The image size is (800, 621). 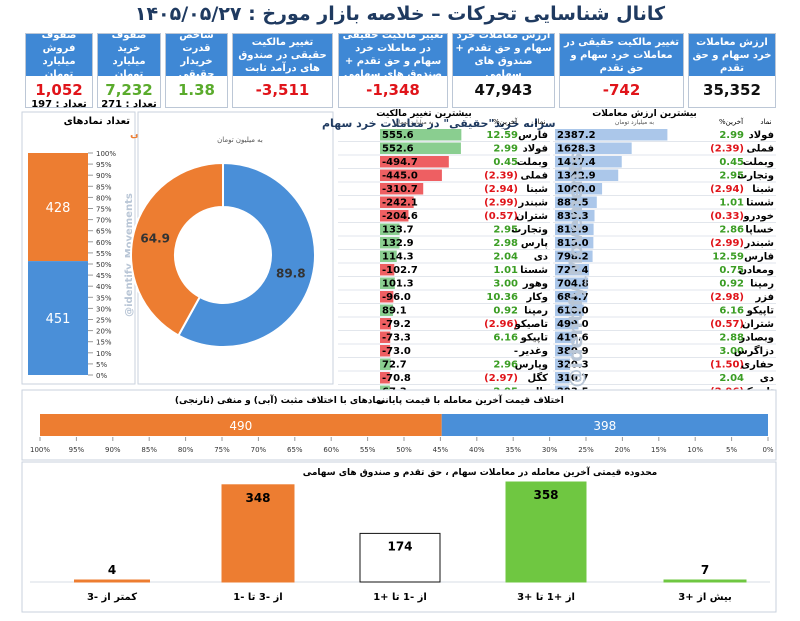 What do you see at coordinates (705, 570) in the screenshot?
I see `chart-bar-label: 7` at bounding box center [705, 570].